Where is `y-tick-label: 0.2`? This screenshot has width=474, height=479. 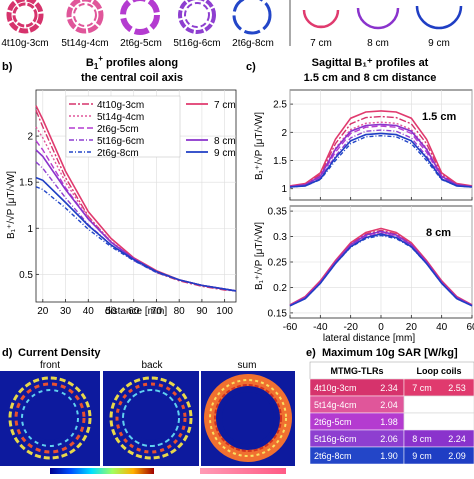
y-tick-label: 0.2 is located at coordinates (280, 288).